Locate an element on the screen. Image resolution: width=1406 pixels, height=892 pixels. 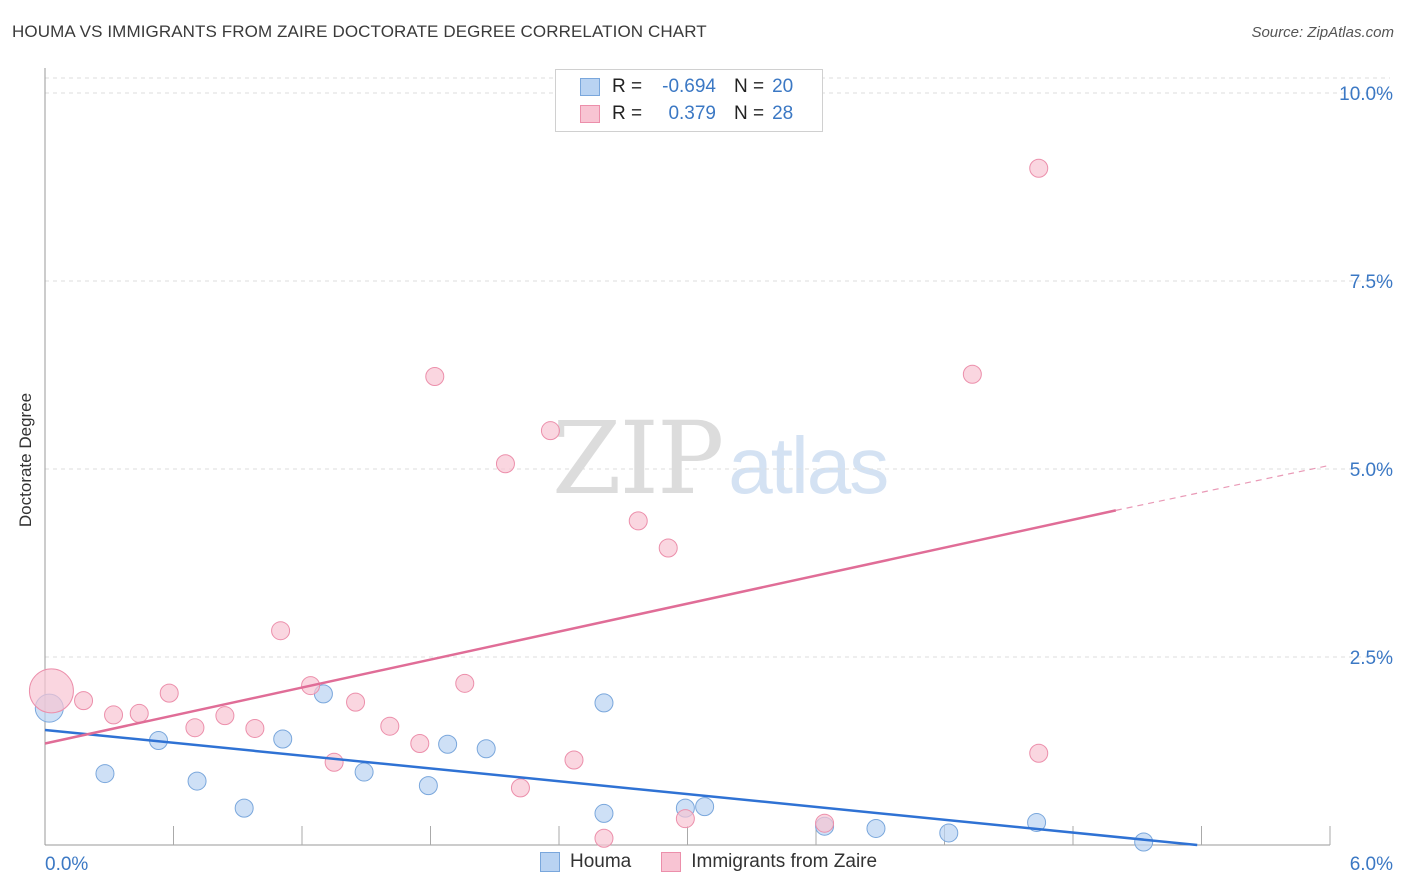
correlation-legend: R = -0.694 N = 20 R = 0.379 N = 28 is located at coordinates (689, 100).